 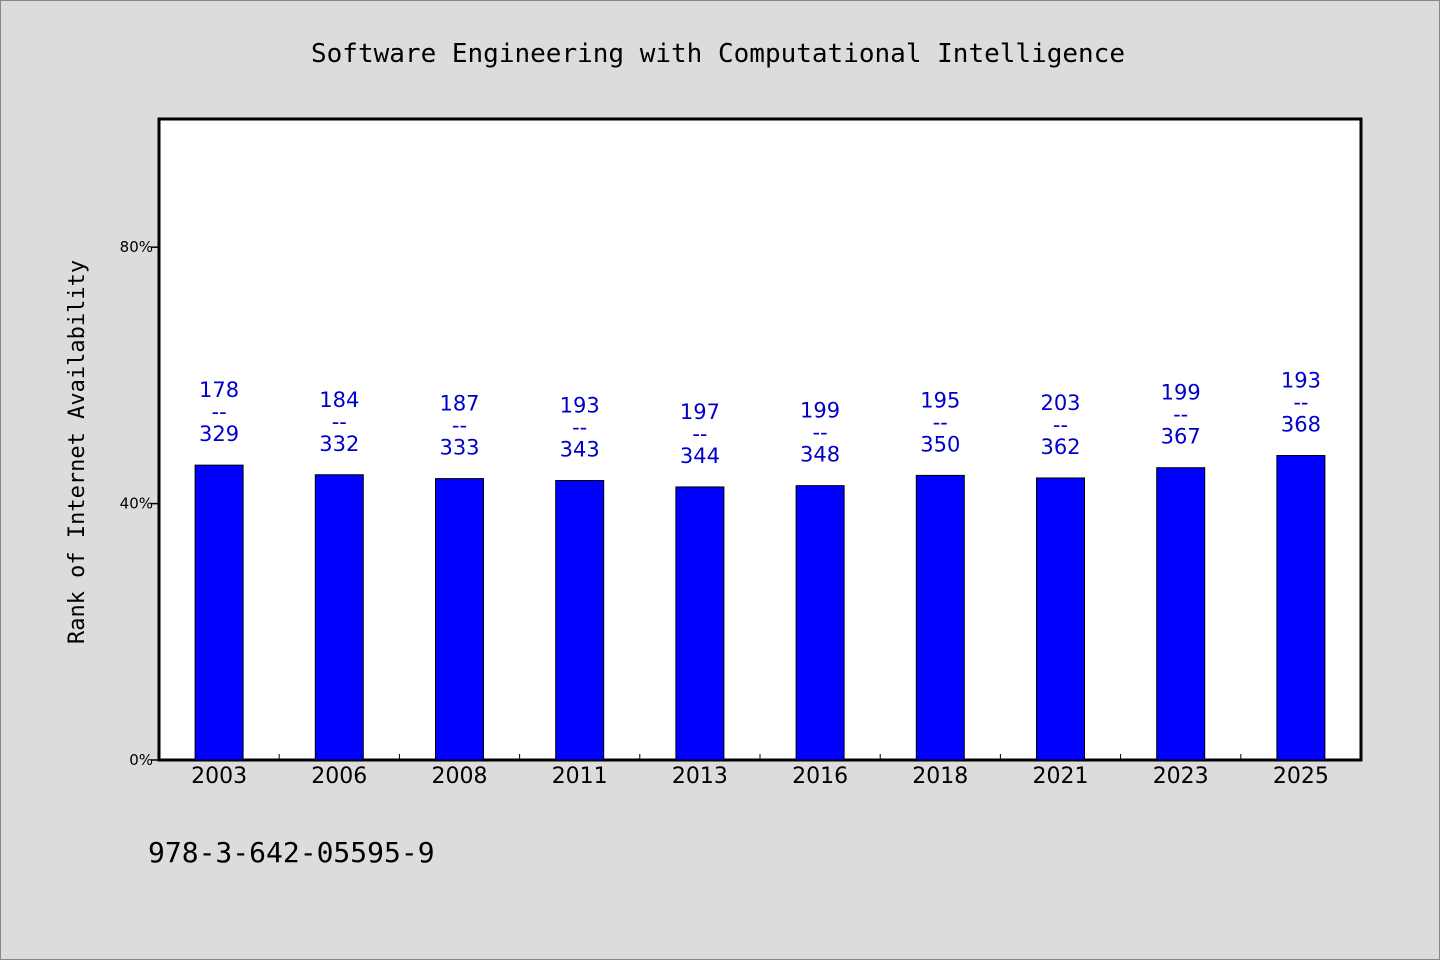 I want to click on bar-data-label: 367, so click(x=1181, y=437).